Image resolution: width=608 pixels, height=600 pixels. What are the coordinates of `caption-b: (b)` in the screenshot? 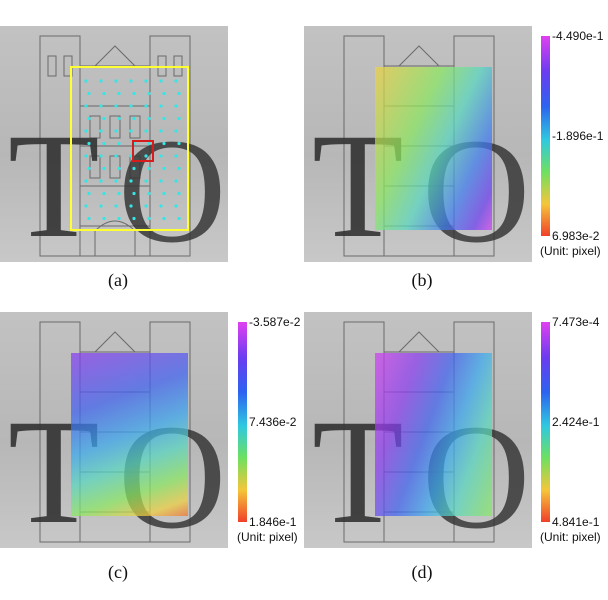 It's located at (422, 280).